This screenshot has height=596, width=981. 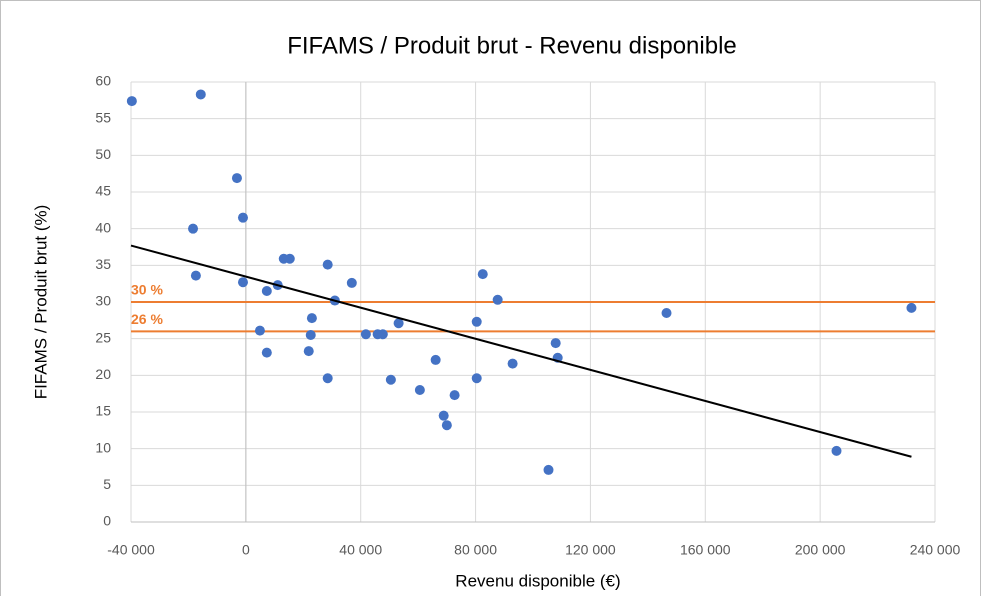 I want to click on x-tick-label: 80 000, so click(x=475, y=550).